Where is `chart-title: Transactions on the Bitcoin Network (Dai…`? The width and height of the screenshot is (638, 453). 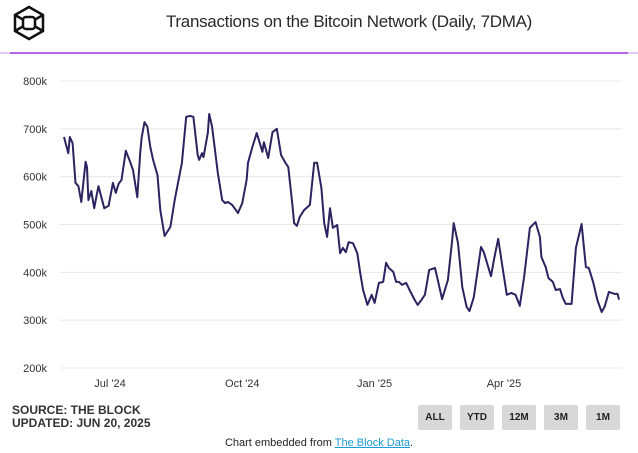 chart-title: Transactions on the Bitcoin Network (Dai… is located at coordinates (349, 21).